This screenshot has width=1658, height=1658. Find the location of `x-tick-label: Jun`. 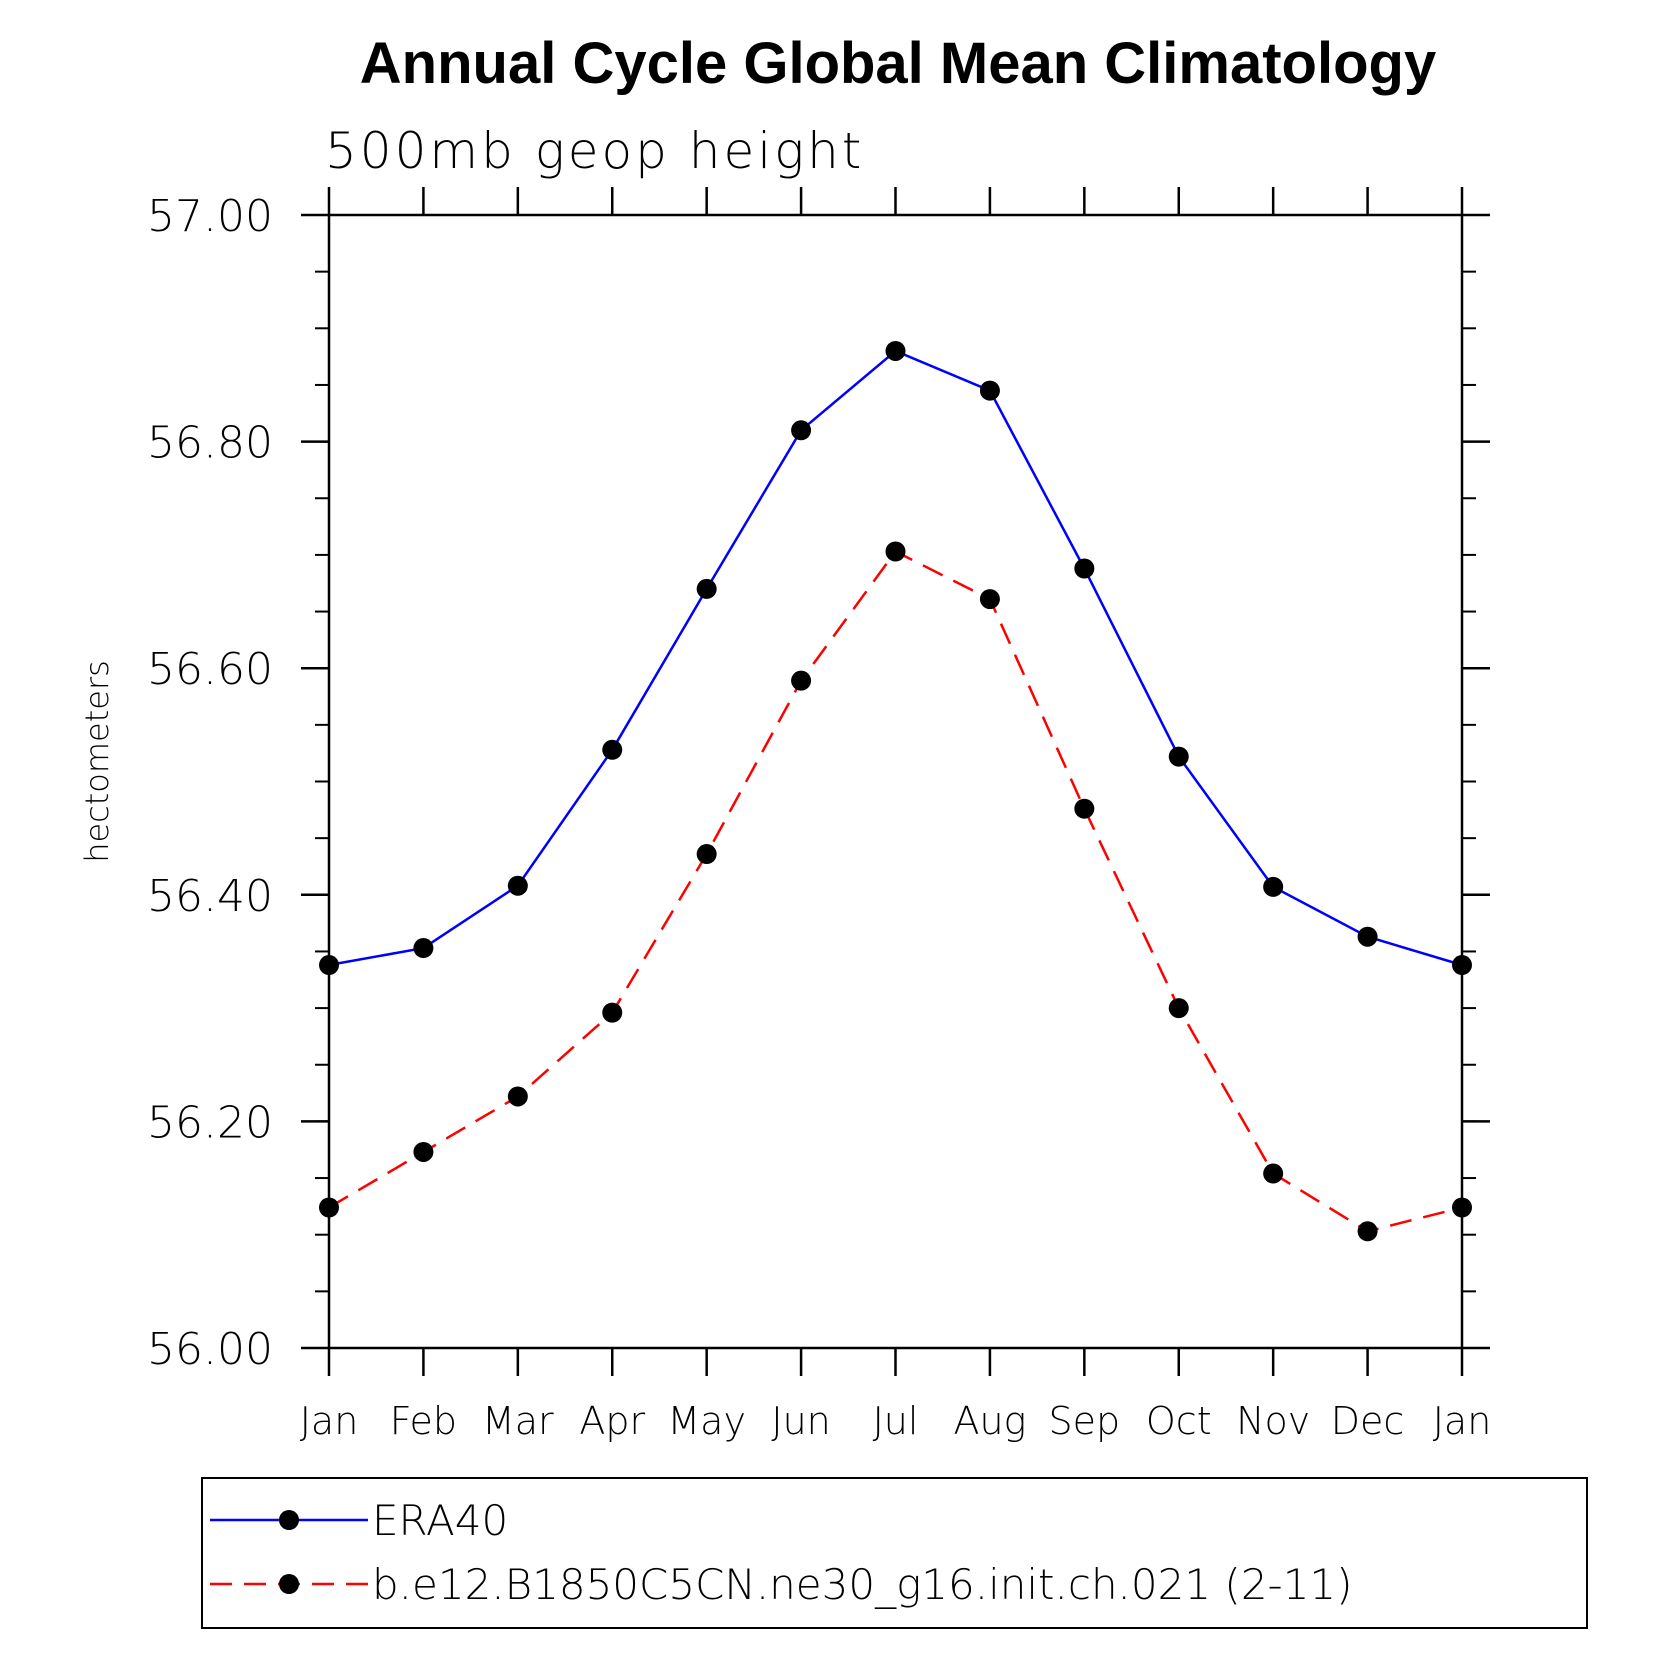

x-tick-label: Jun is located at coordinates (800, 1421).